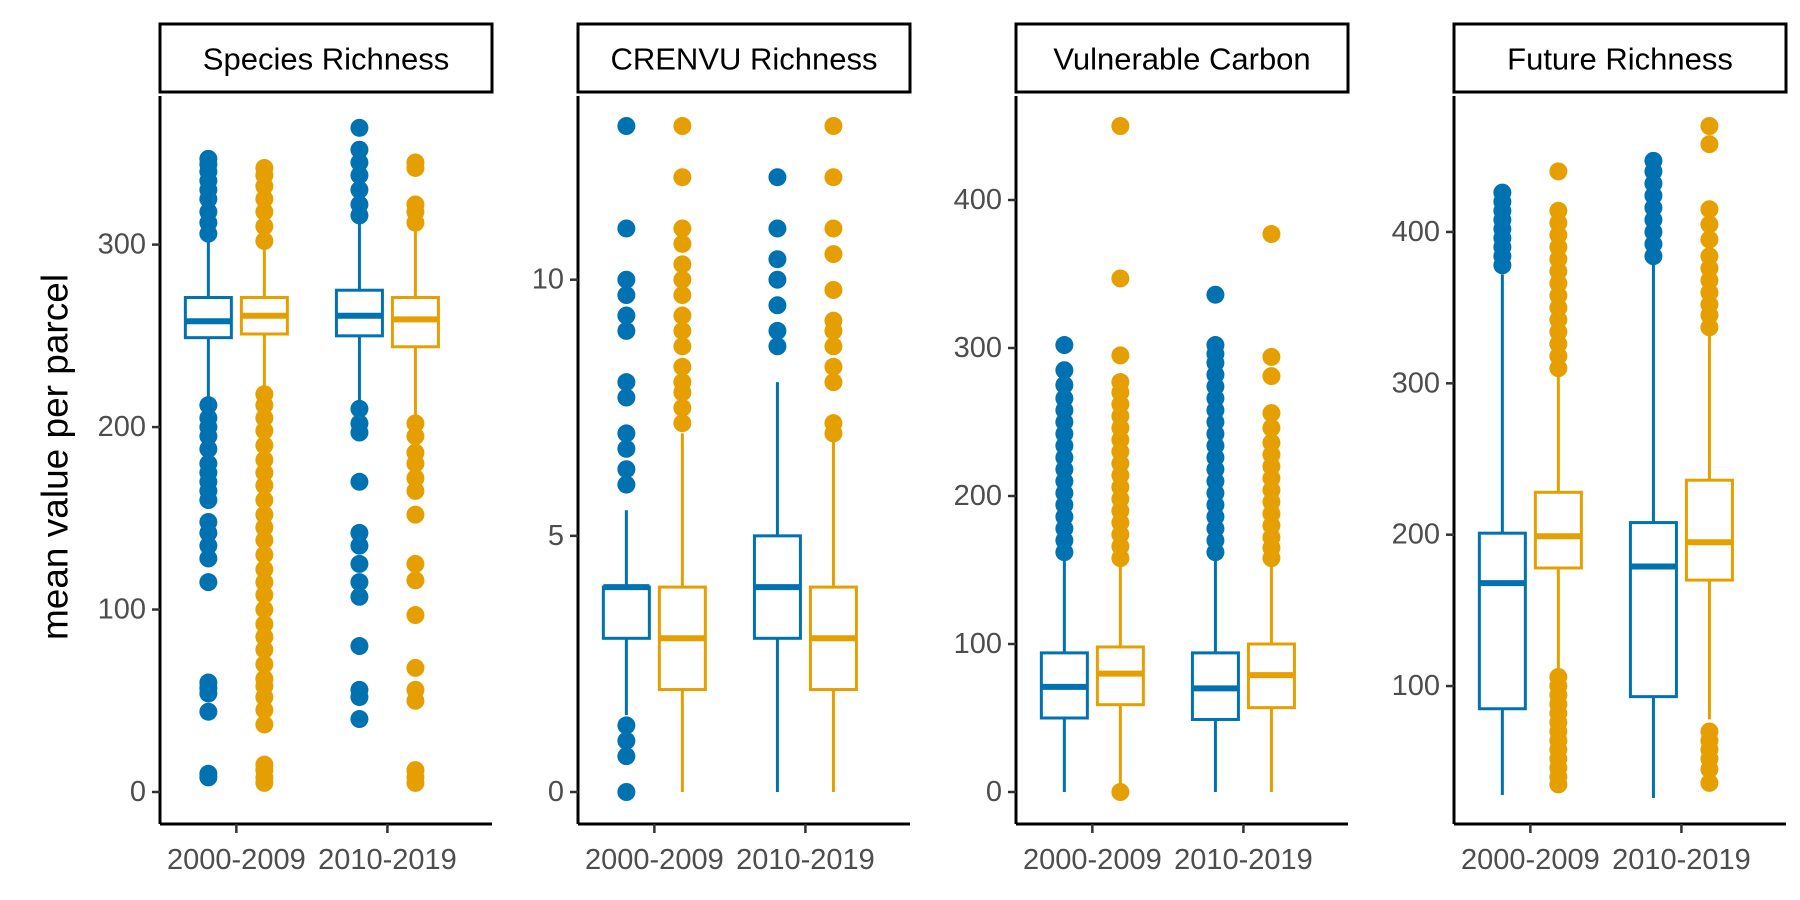 This screenshot has width=1800, height=900. Describe the element at coordinates (1416, 686) in the screenshot. I see `y-tick-label: 100` at that location.